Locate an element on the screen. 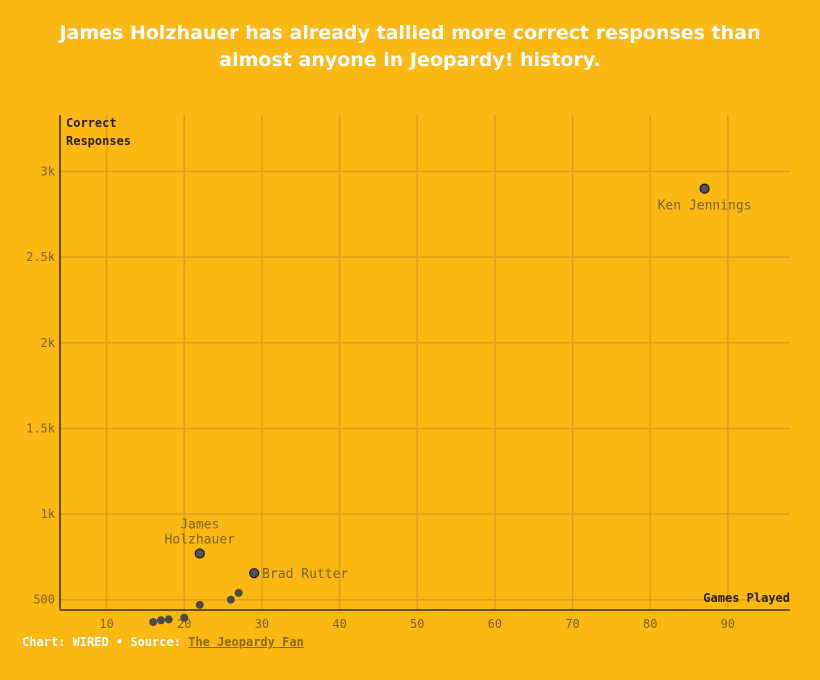 This screenshot has height=680, width=820. y-tick-label: 1k is located at coordinates (48, 514).